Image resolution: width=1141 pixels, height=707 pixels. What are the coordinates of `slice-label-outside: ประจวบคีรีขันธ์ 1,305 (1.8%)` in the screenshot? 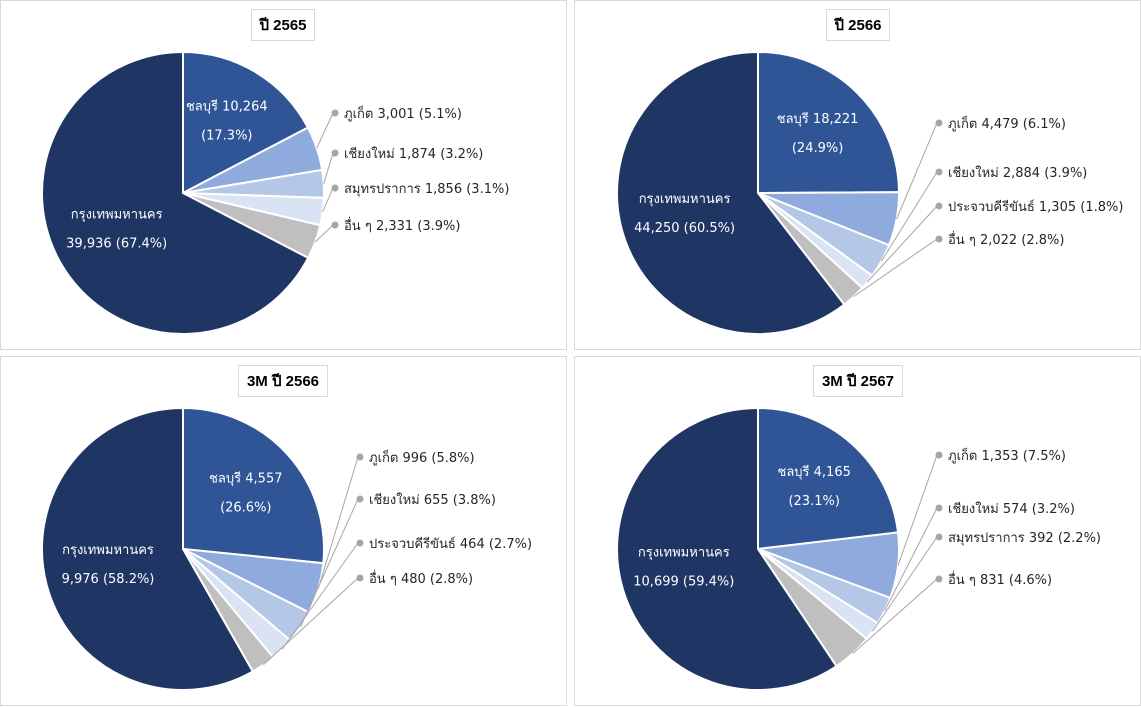 It's located at (1035, 207).